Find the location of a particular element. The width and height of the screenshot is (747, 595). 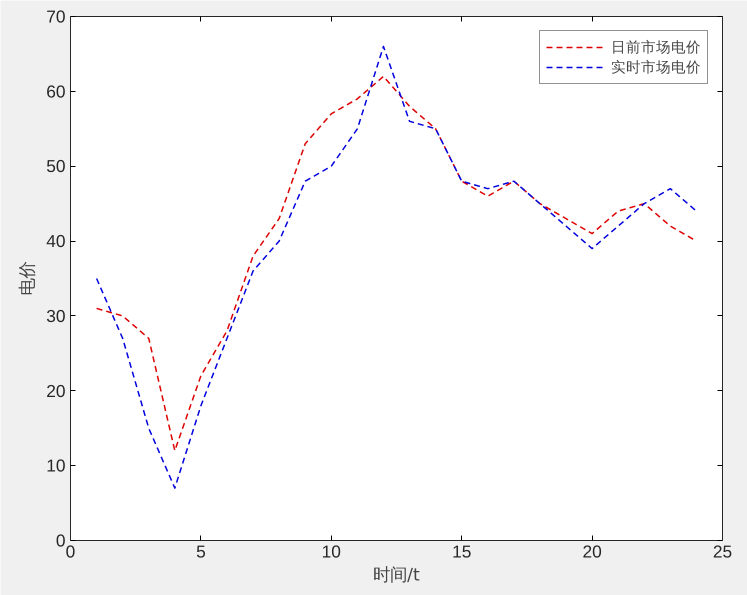

x-axis-title: 时间/t is located at coordinates (396, 576).